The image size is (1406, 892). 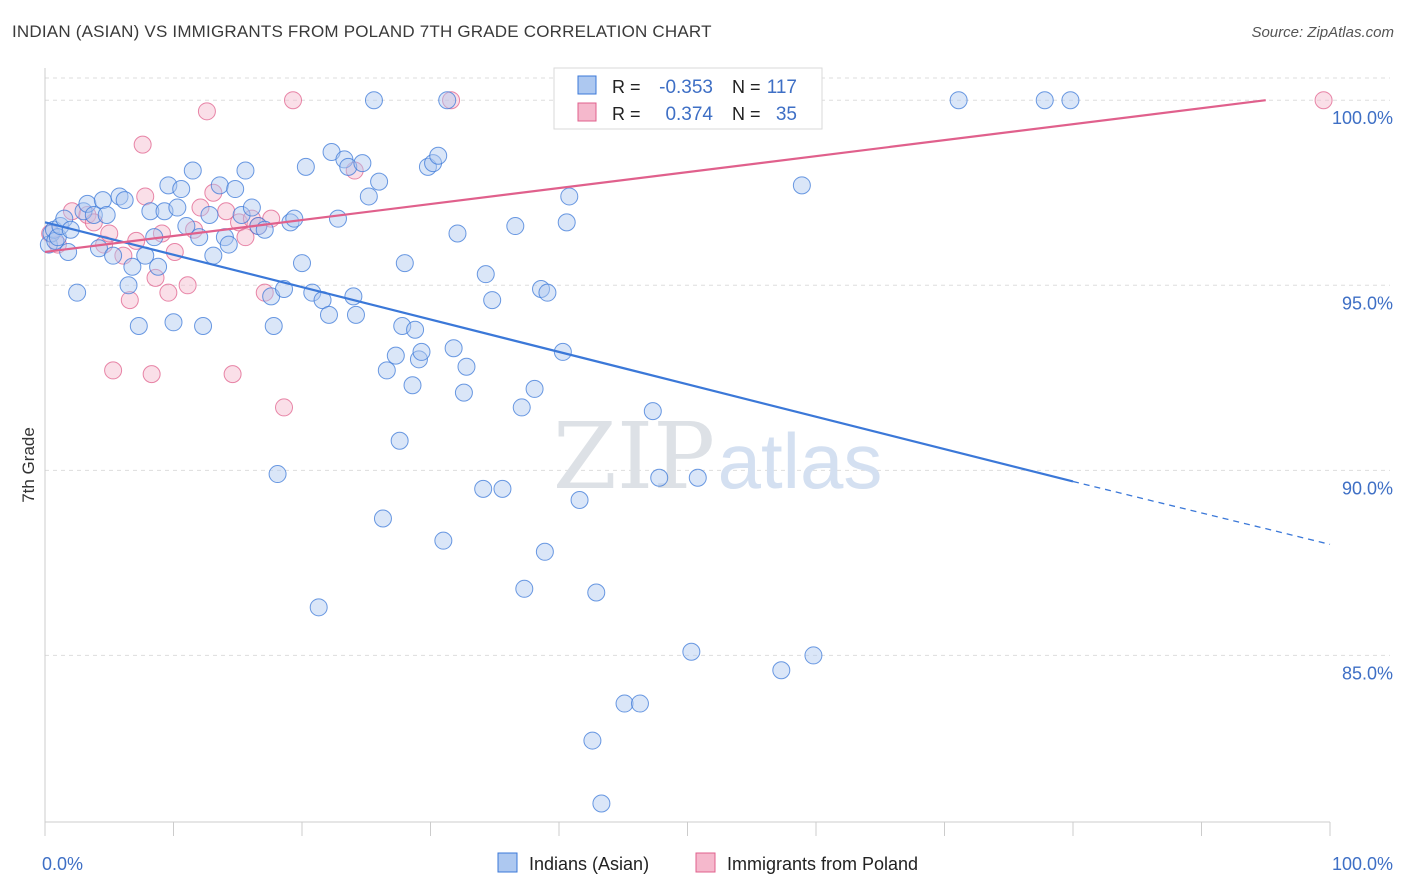 I want to click on legend-top-swatch-pink, so click(x=587, y=112).